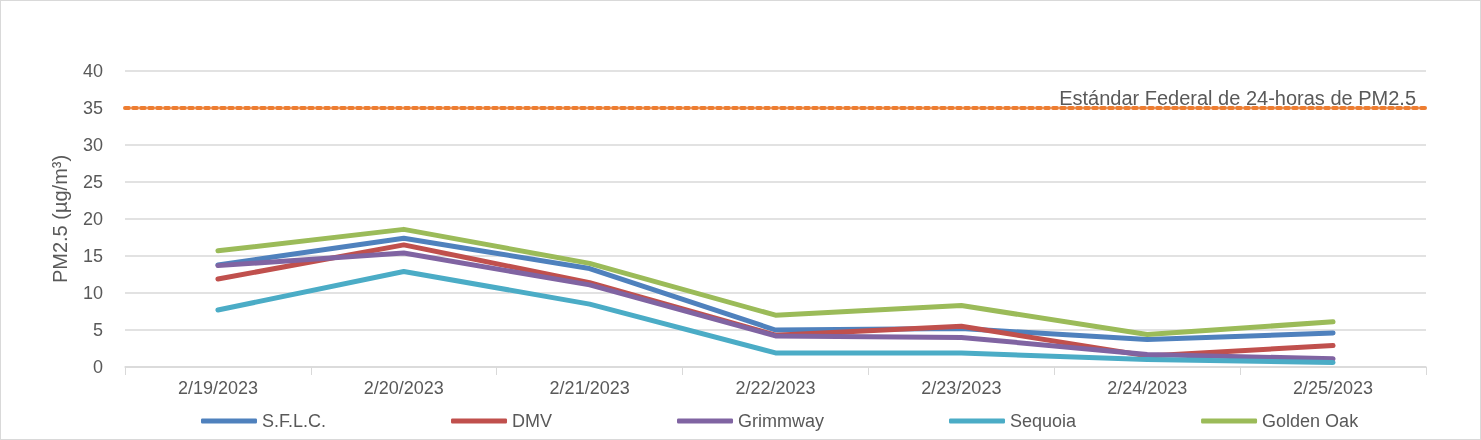 This screenshot has height=440, width=1481. Describe the element at coordinates (92, 293) in the screenshot. I see `y-tick-label: 10` at that location.